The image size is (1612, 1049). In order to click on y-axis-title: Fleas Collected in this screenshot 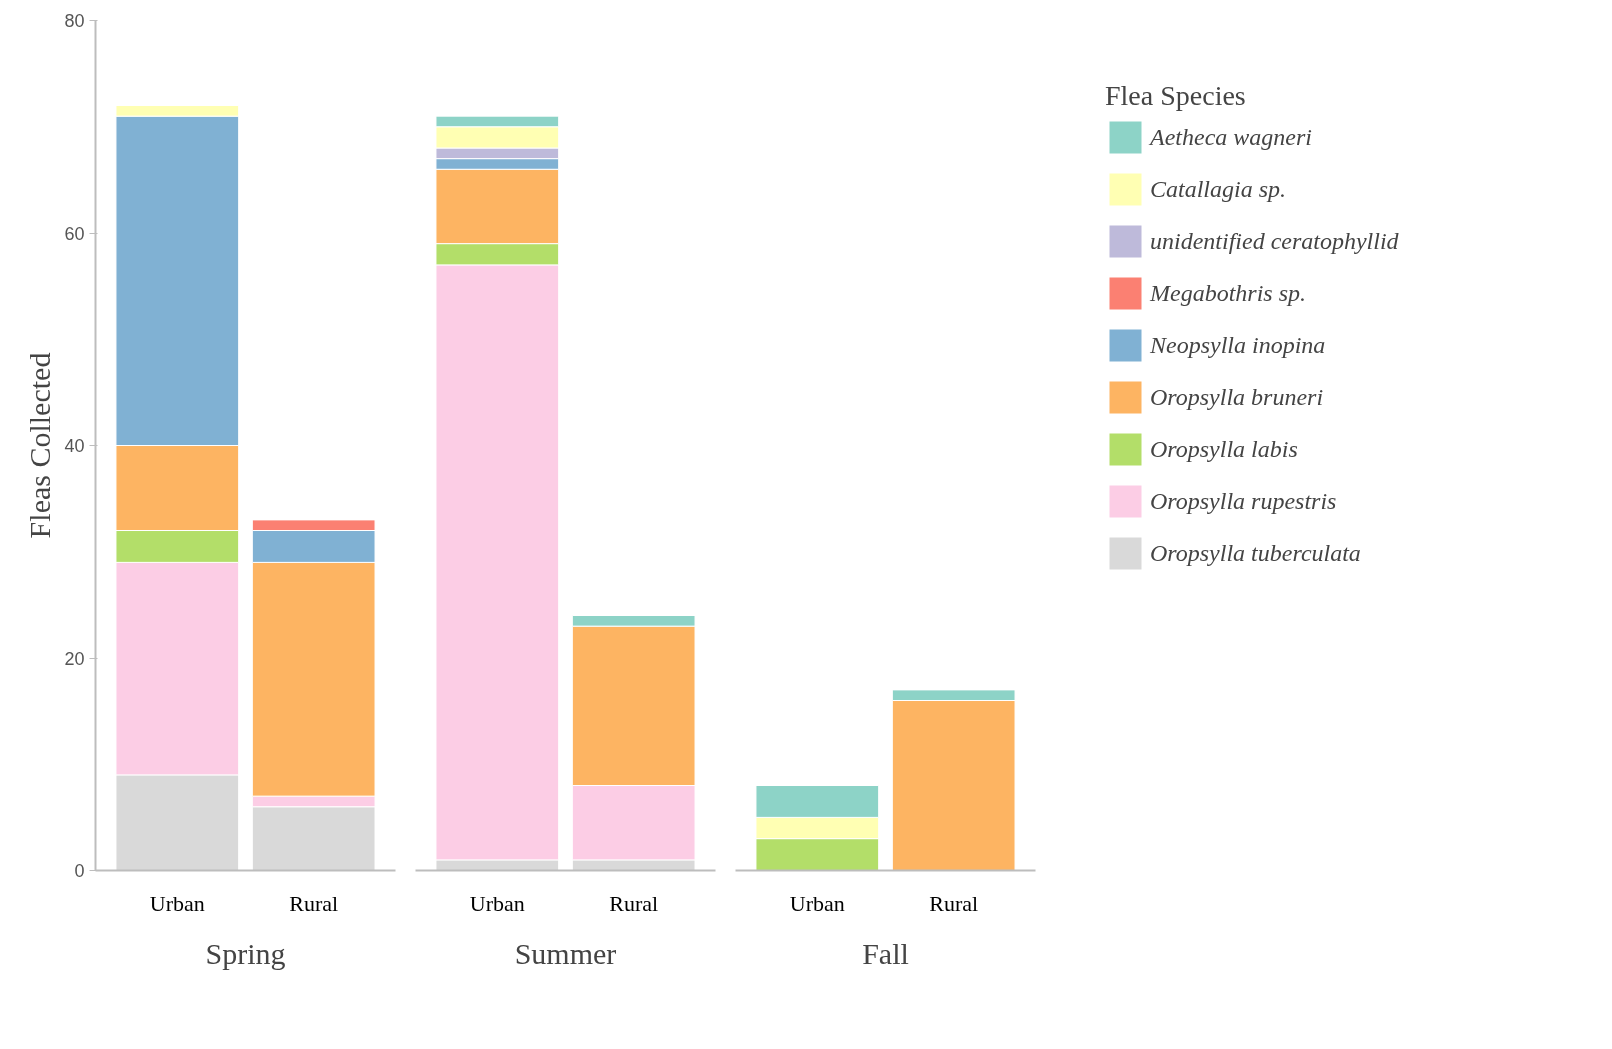, I will do `click(40, 445)`.